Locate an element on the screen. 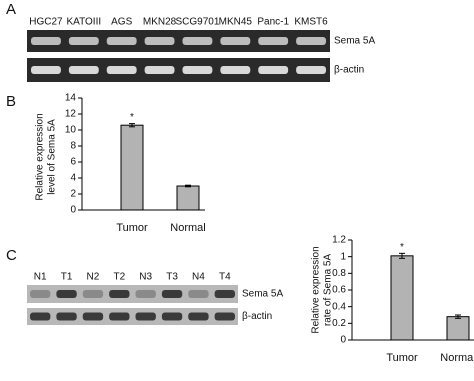  y-tick-label: 0.2 is located at coordinates (339, 323).